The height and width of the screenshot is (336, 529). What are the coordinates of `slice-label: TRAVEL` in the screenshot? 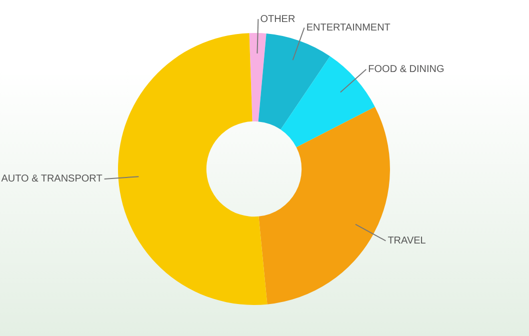 It's located at (407, 241).